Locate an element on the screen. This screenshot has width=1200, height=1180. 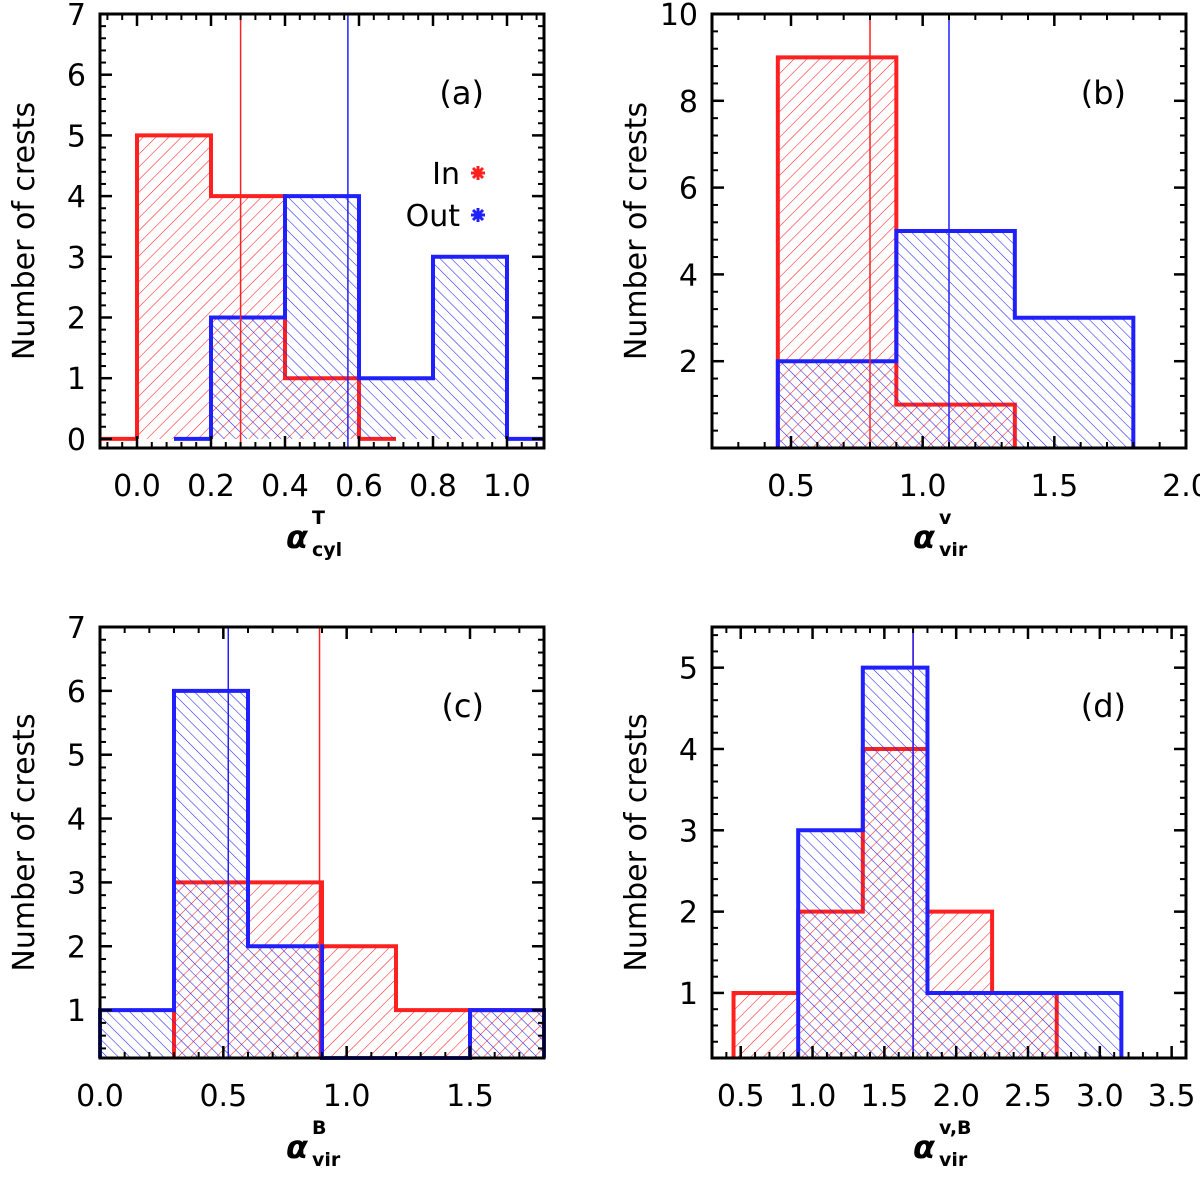
panel-label: (a) is located at coordinates (461, 93).